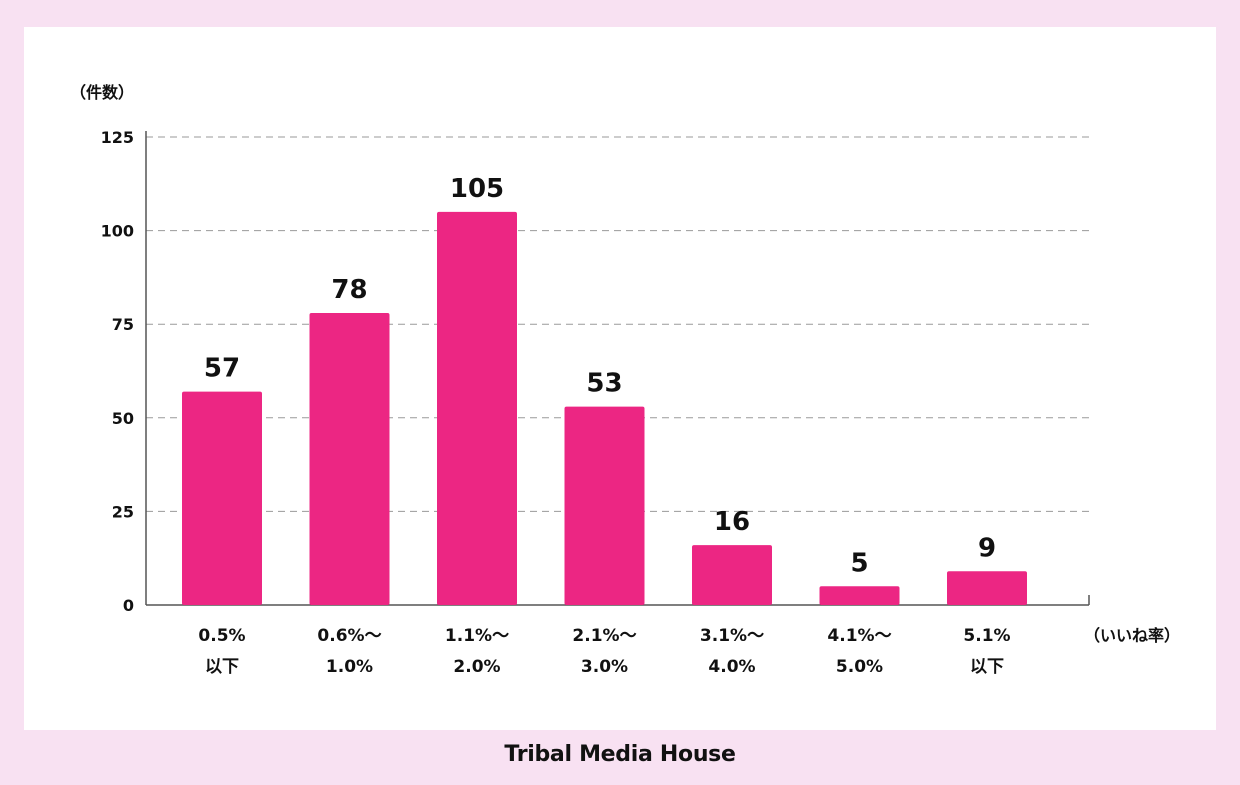 The height and width of the screenshot is (785, 1240). What do you see at coordinates (731, 667) in the screenshot?
I see `x-tick-label: 4.0%` at bounding box center [731, 667].